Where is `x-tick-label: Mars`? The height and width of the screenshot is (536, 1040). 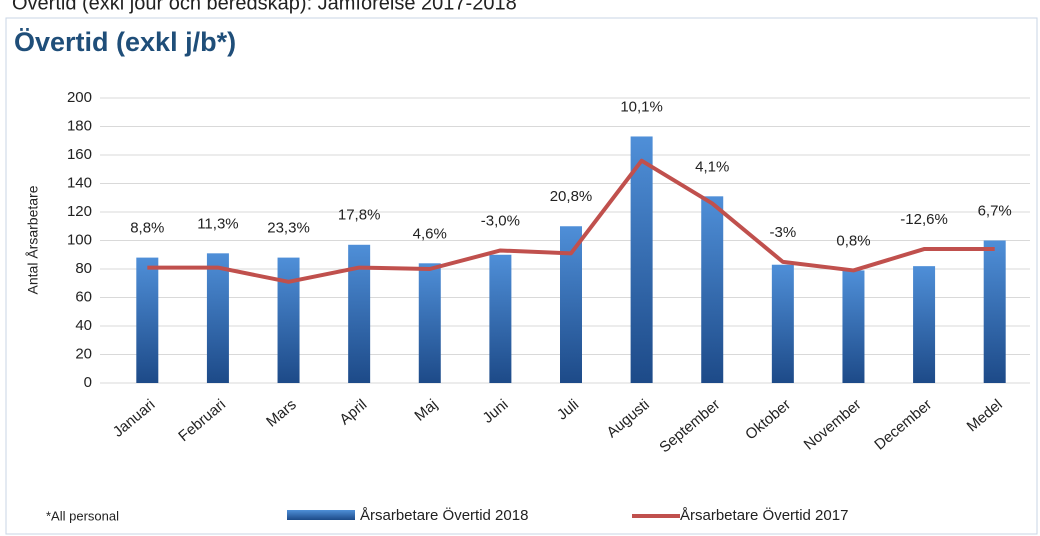
x-tick-label: Mars is located at coordinates (281, 413).